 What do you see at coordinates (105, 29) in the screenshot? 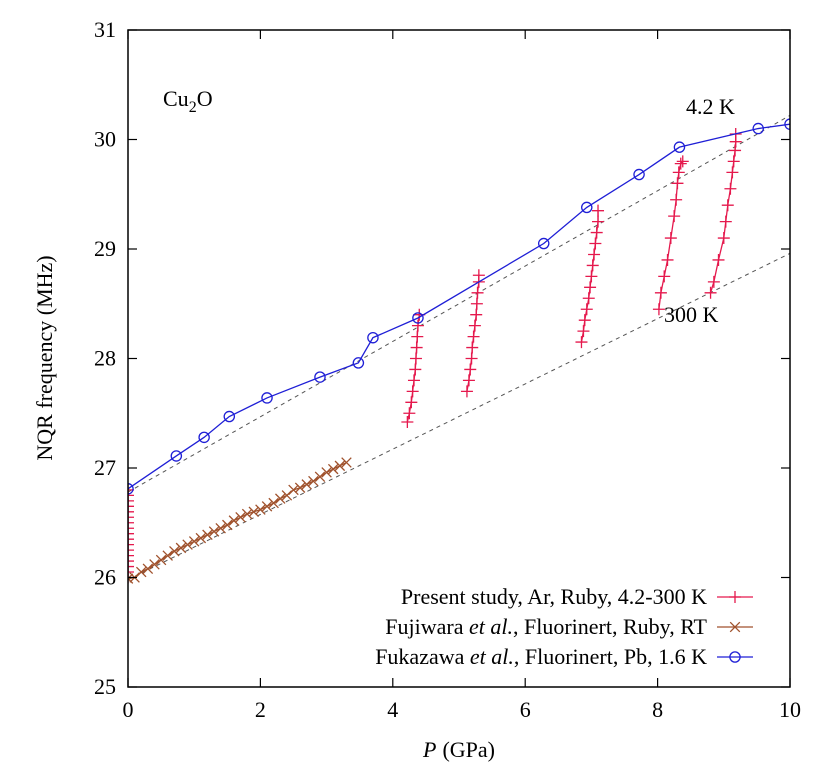
I see `y-tick-label: 31` at bounding box center [105, 29].